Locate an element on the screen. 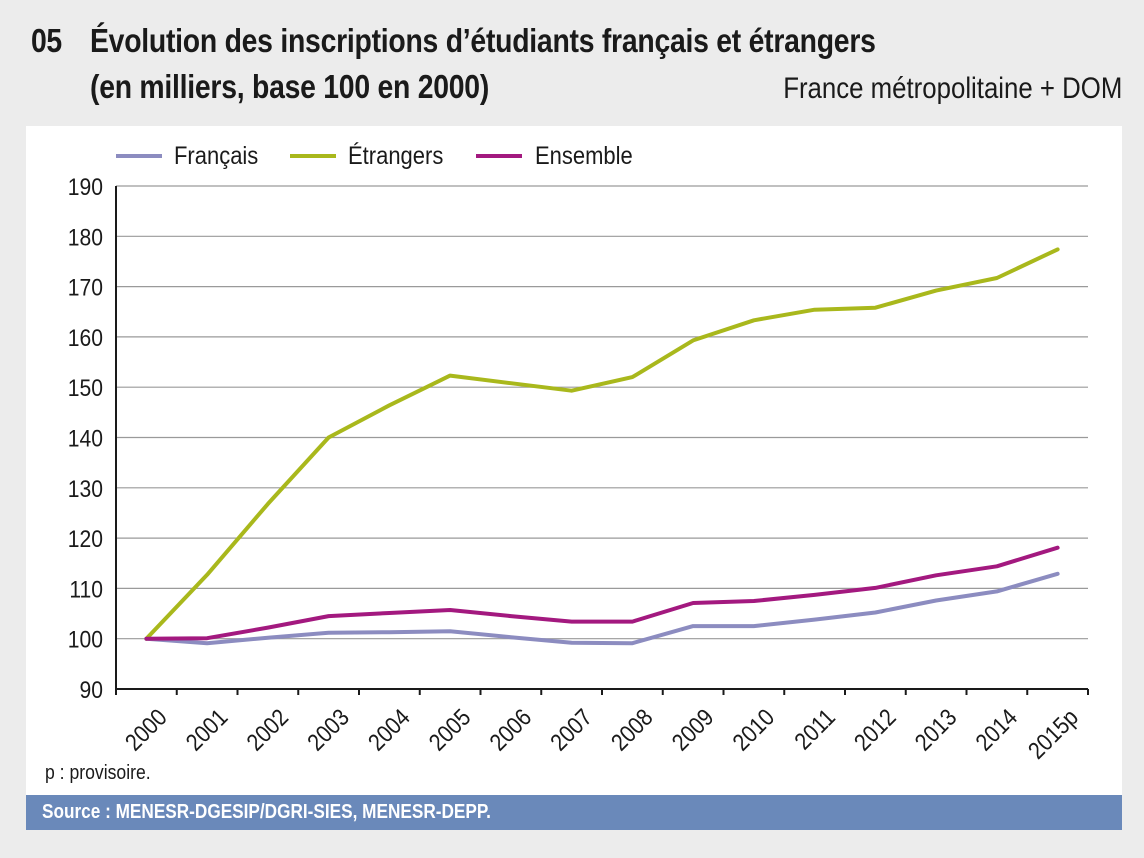 The image size is (1144, 858). x-tick-label: 2003 is located at coordinates (328, 730).